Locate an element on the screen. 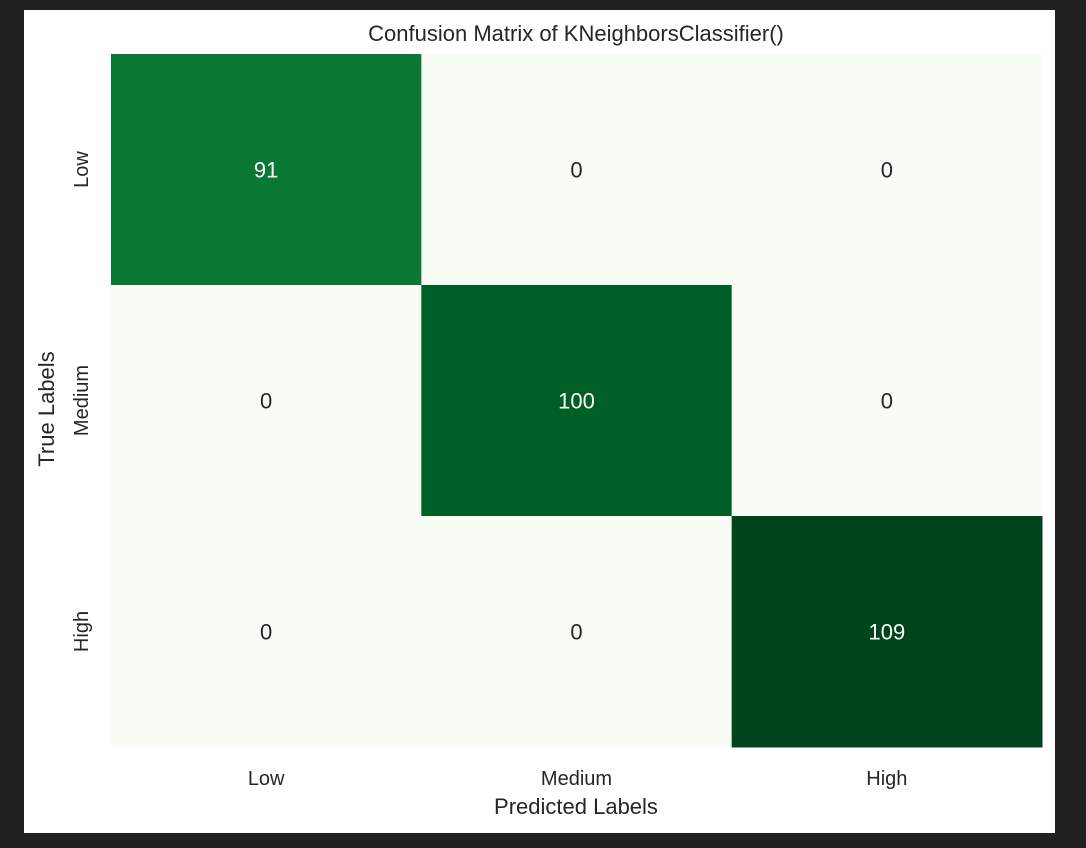 This screenshot has height=848, width=1086. x-tick-labels: Low Medium High is located at coordinates (578, 779).